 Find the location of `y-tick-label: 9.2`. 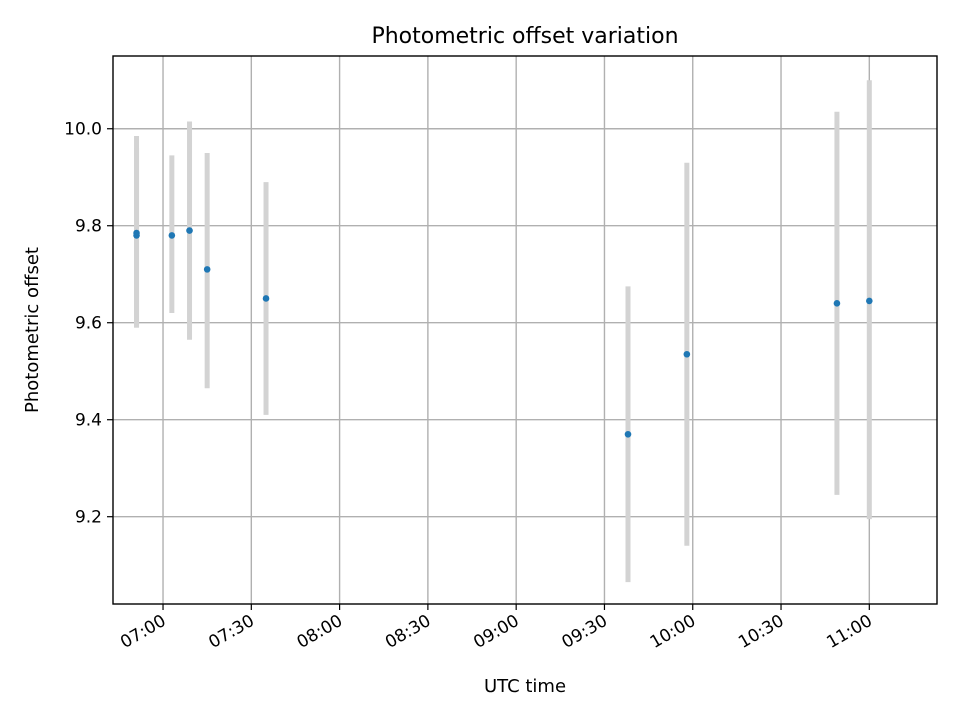

y-tick-label: 9.2 is located at coordinates (88, 518).